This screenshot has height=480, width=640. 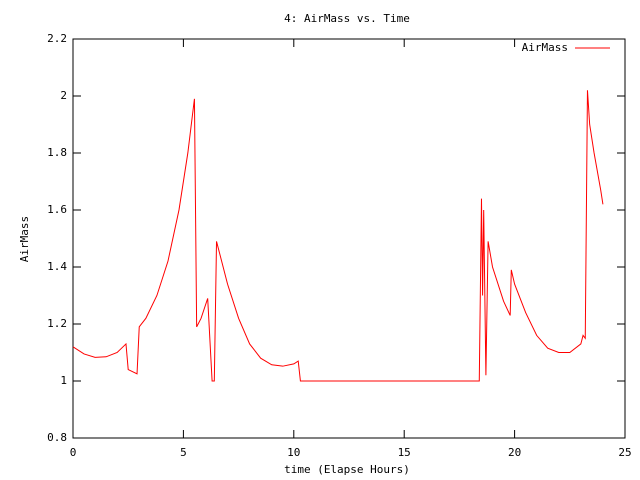 I want to click on x-tick-label: 5, so click(x=183, y=452).